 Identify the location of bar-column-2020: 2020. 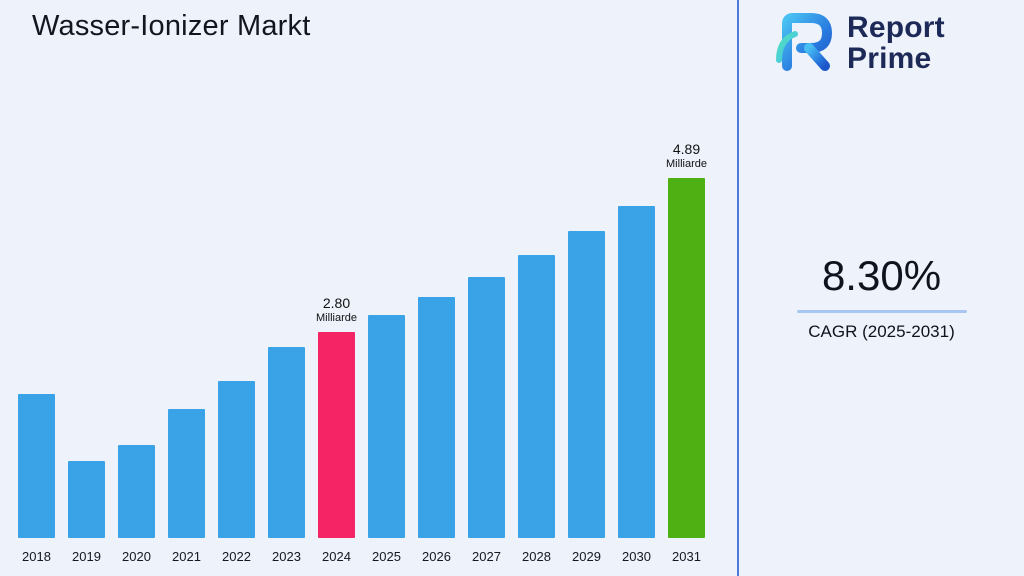
(136, 329).